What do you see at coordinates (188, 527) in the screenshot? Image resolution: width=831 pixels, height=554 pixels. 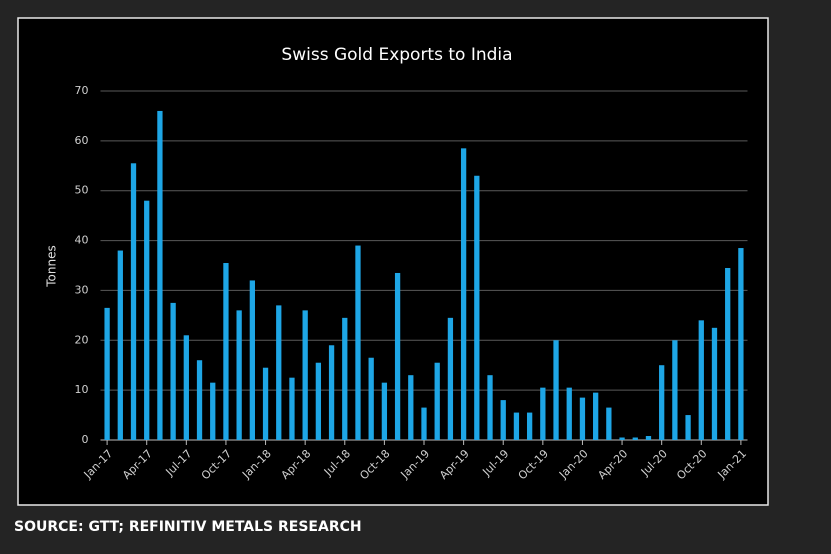 I see `source-note: SOURCE: GTT; REFINITIV METALS RESEARCH` at bounding box center [188, 527].